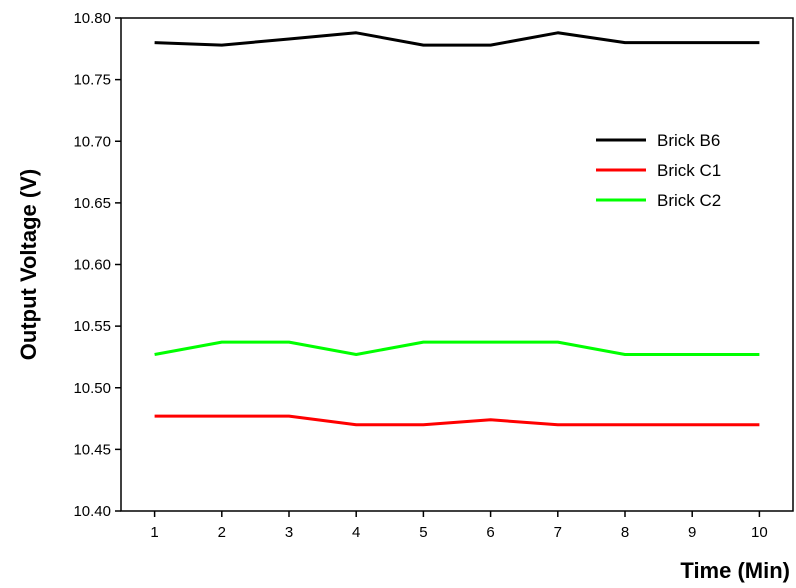  I want to click on x-tick-label: 10, so click(759, 532).